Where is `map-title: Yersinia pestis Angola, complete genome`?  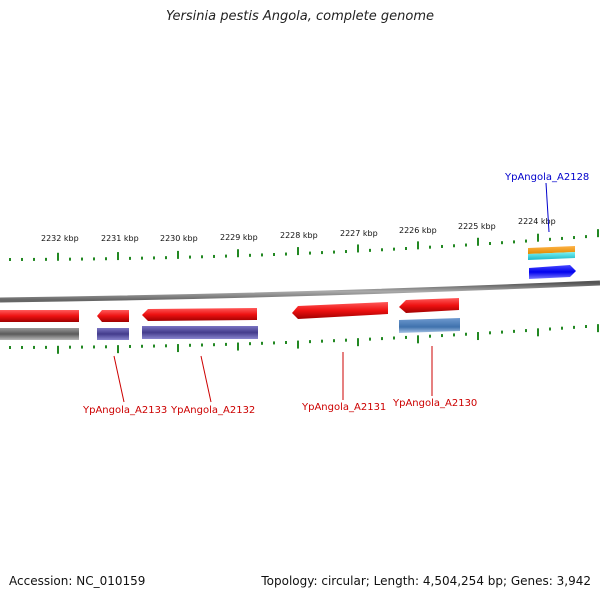
map-title: Yersinia pestis Angola, complete genome is located at coordinates (300, 16).